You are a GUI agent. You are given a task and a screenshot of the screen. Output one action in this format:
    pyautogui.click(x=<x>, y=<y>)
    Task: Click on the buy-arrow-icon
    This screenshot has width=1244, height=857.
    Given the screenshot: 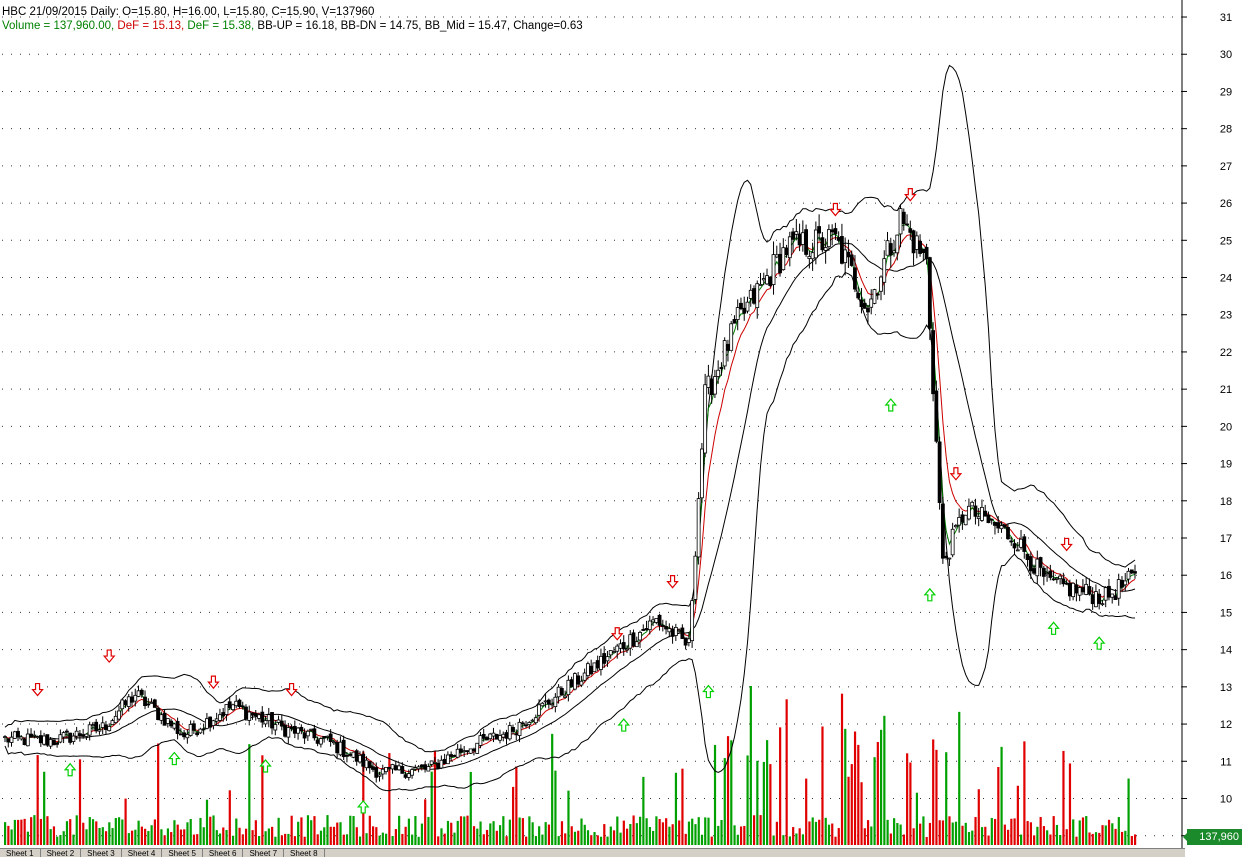 What is the action you would take?
    pyautogui.click(x=174, y=758)
    